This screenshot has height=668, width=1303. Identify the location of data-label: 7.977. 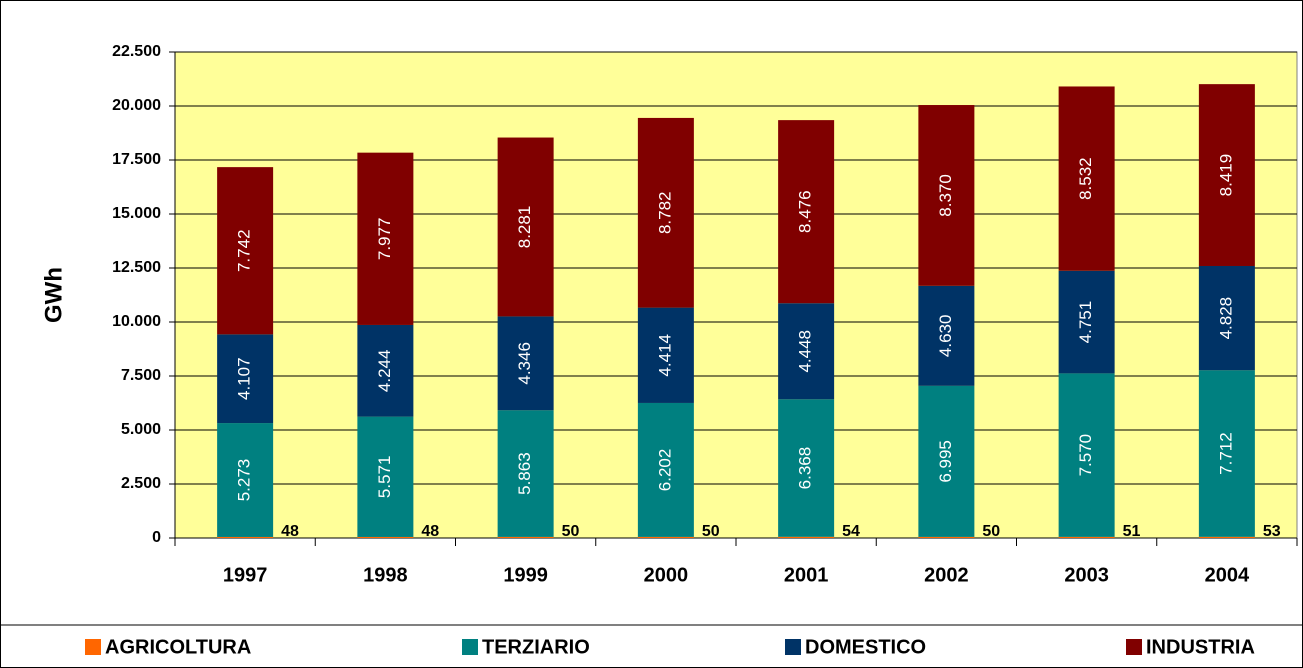
(384, 239).